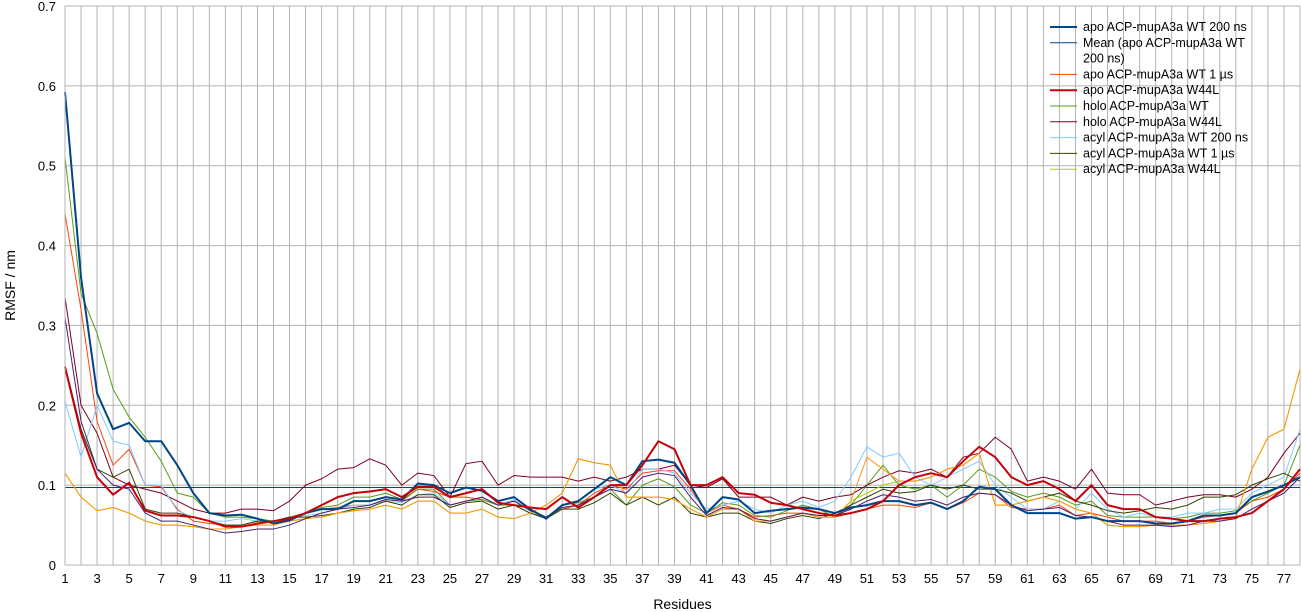 The image size is (1302, 612). What do you see at coordinates (353, 578) in the screenshot?
I see `x-tick-label: 19` at bounding box center [353, 578].